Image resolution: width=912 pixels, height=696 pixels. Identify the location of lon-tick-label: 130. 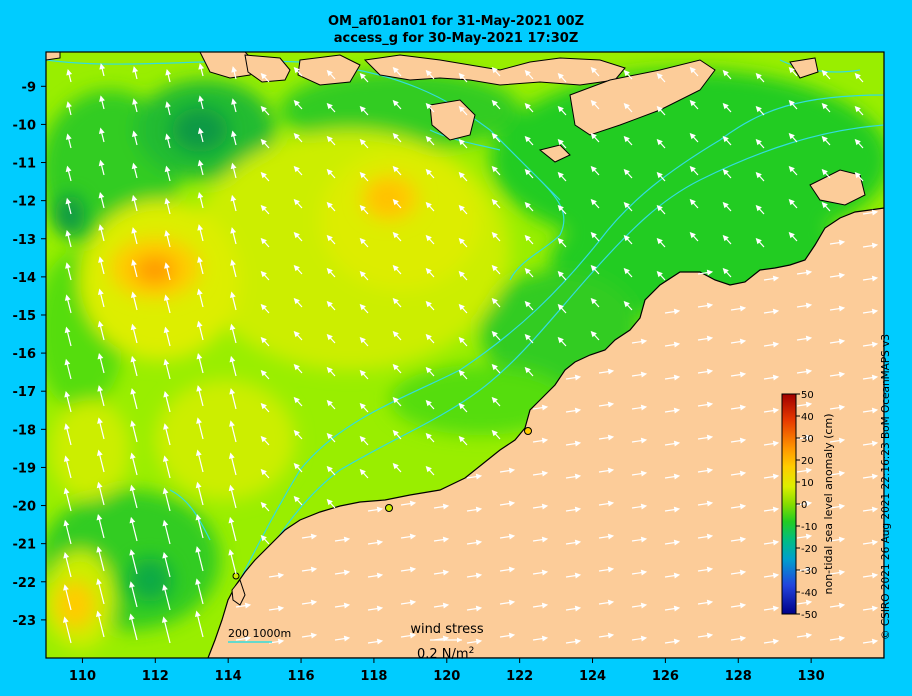
(811, 676).